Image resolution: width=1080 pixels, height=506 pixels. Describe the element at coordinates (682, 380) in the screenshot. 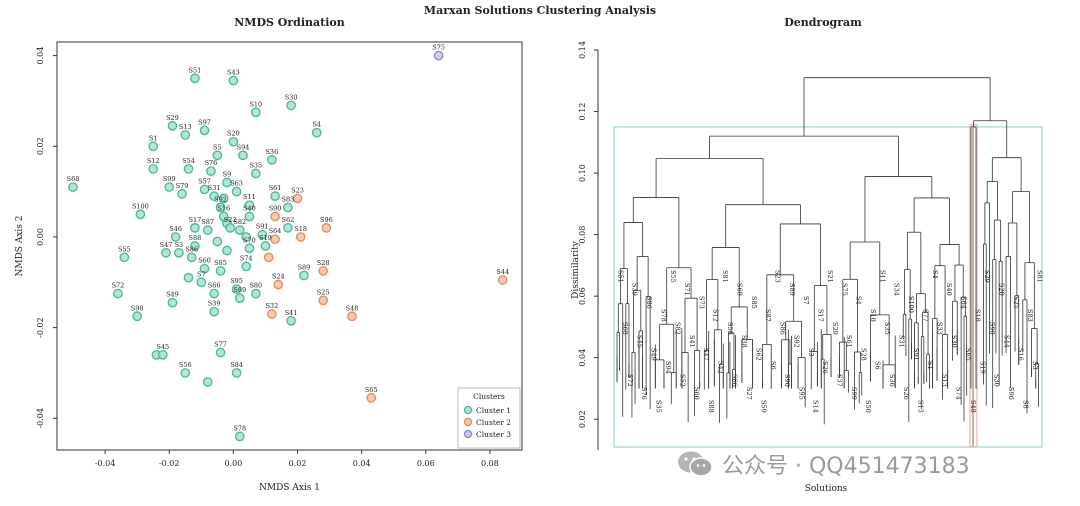

I see `dendro-leaf-label: S52` at that location.